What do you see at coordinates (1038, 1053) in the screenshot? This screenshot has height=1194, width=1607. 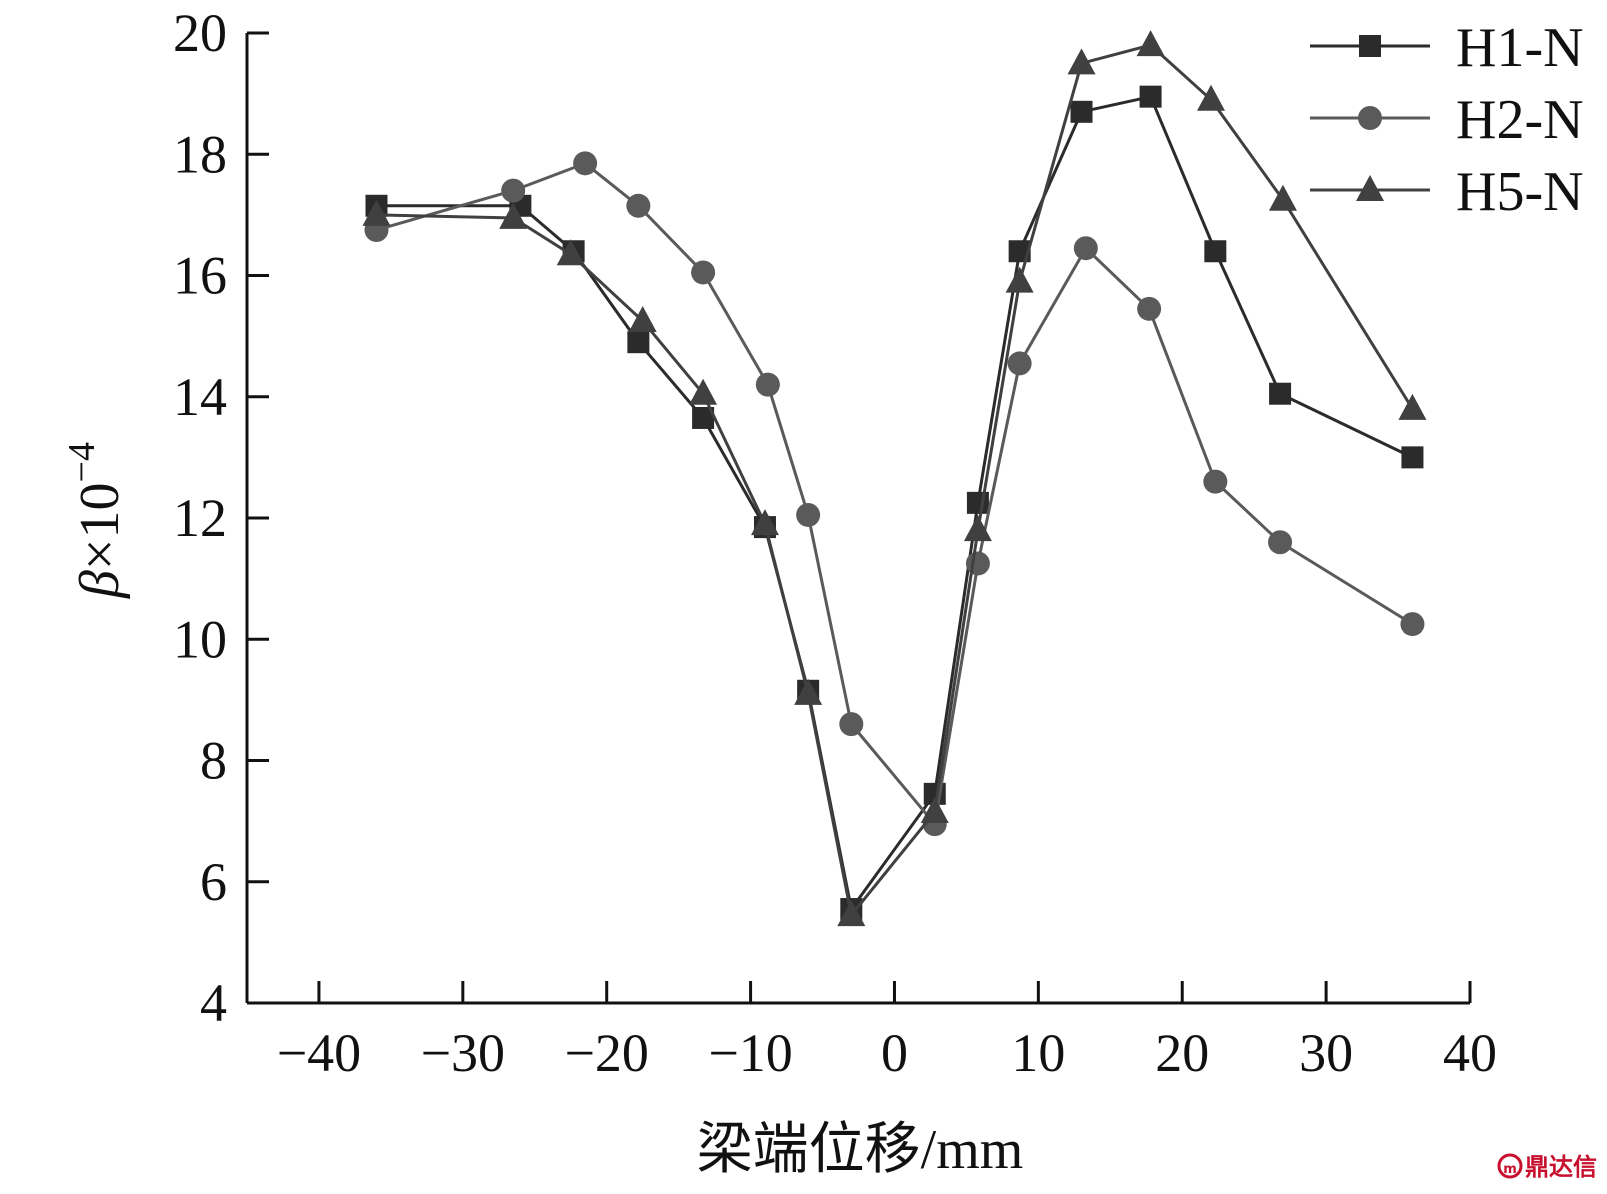 I see `x-tick-label: 10` at bounding box center [1038, 1053].